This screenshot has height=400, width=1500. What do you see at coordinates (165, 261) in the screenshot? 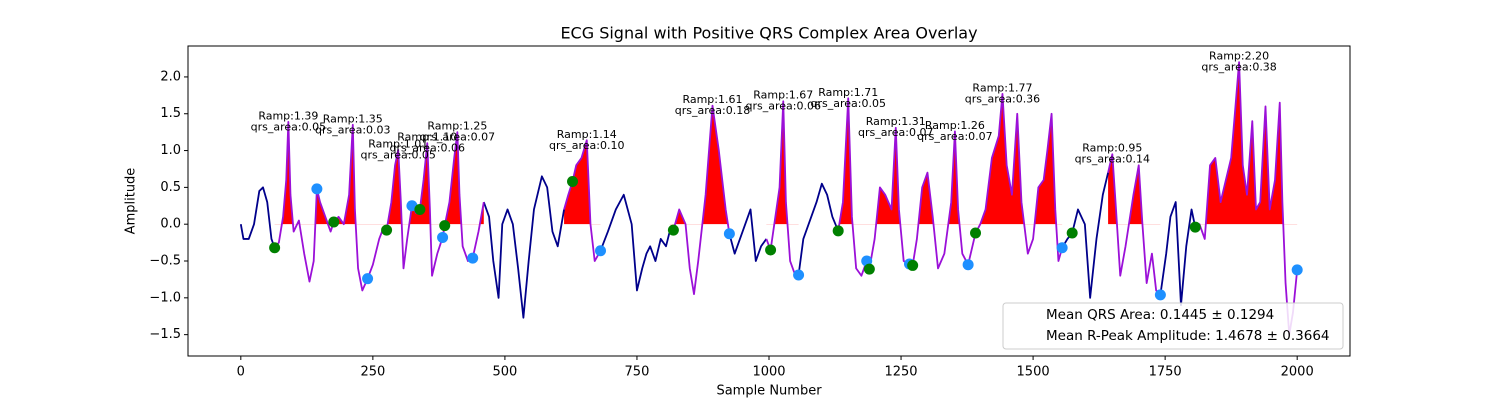
I see `y-tick-label: −0.5` at bounding box center [165, 261].